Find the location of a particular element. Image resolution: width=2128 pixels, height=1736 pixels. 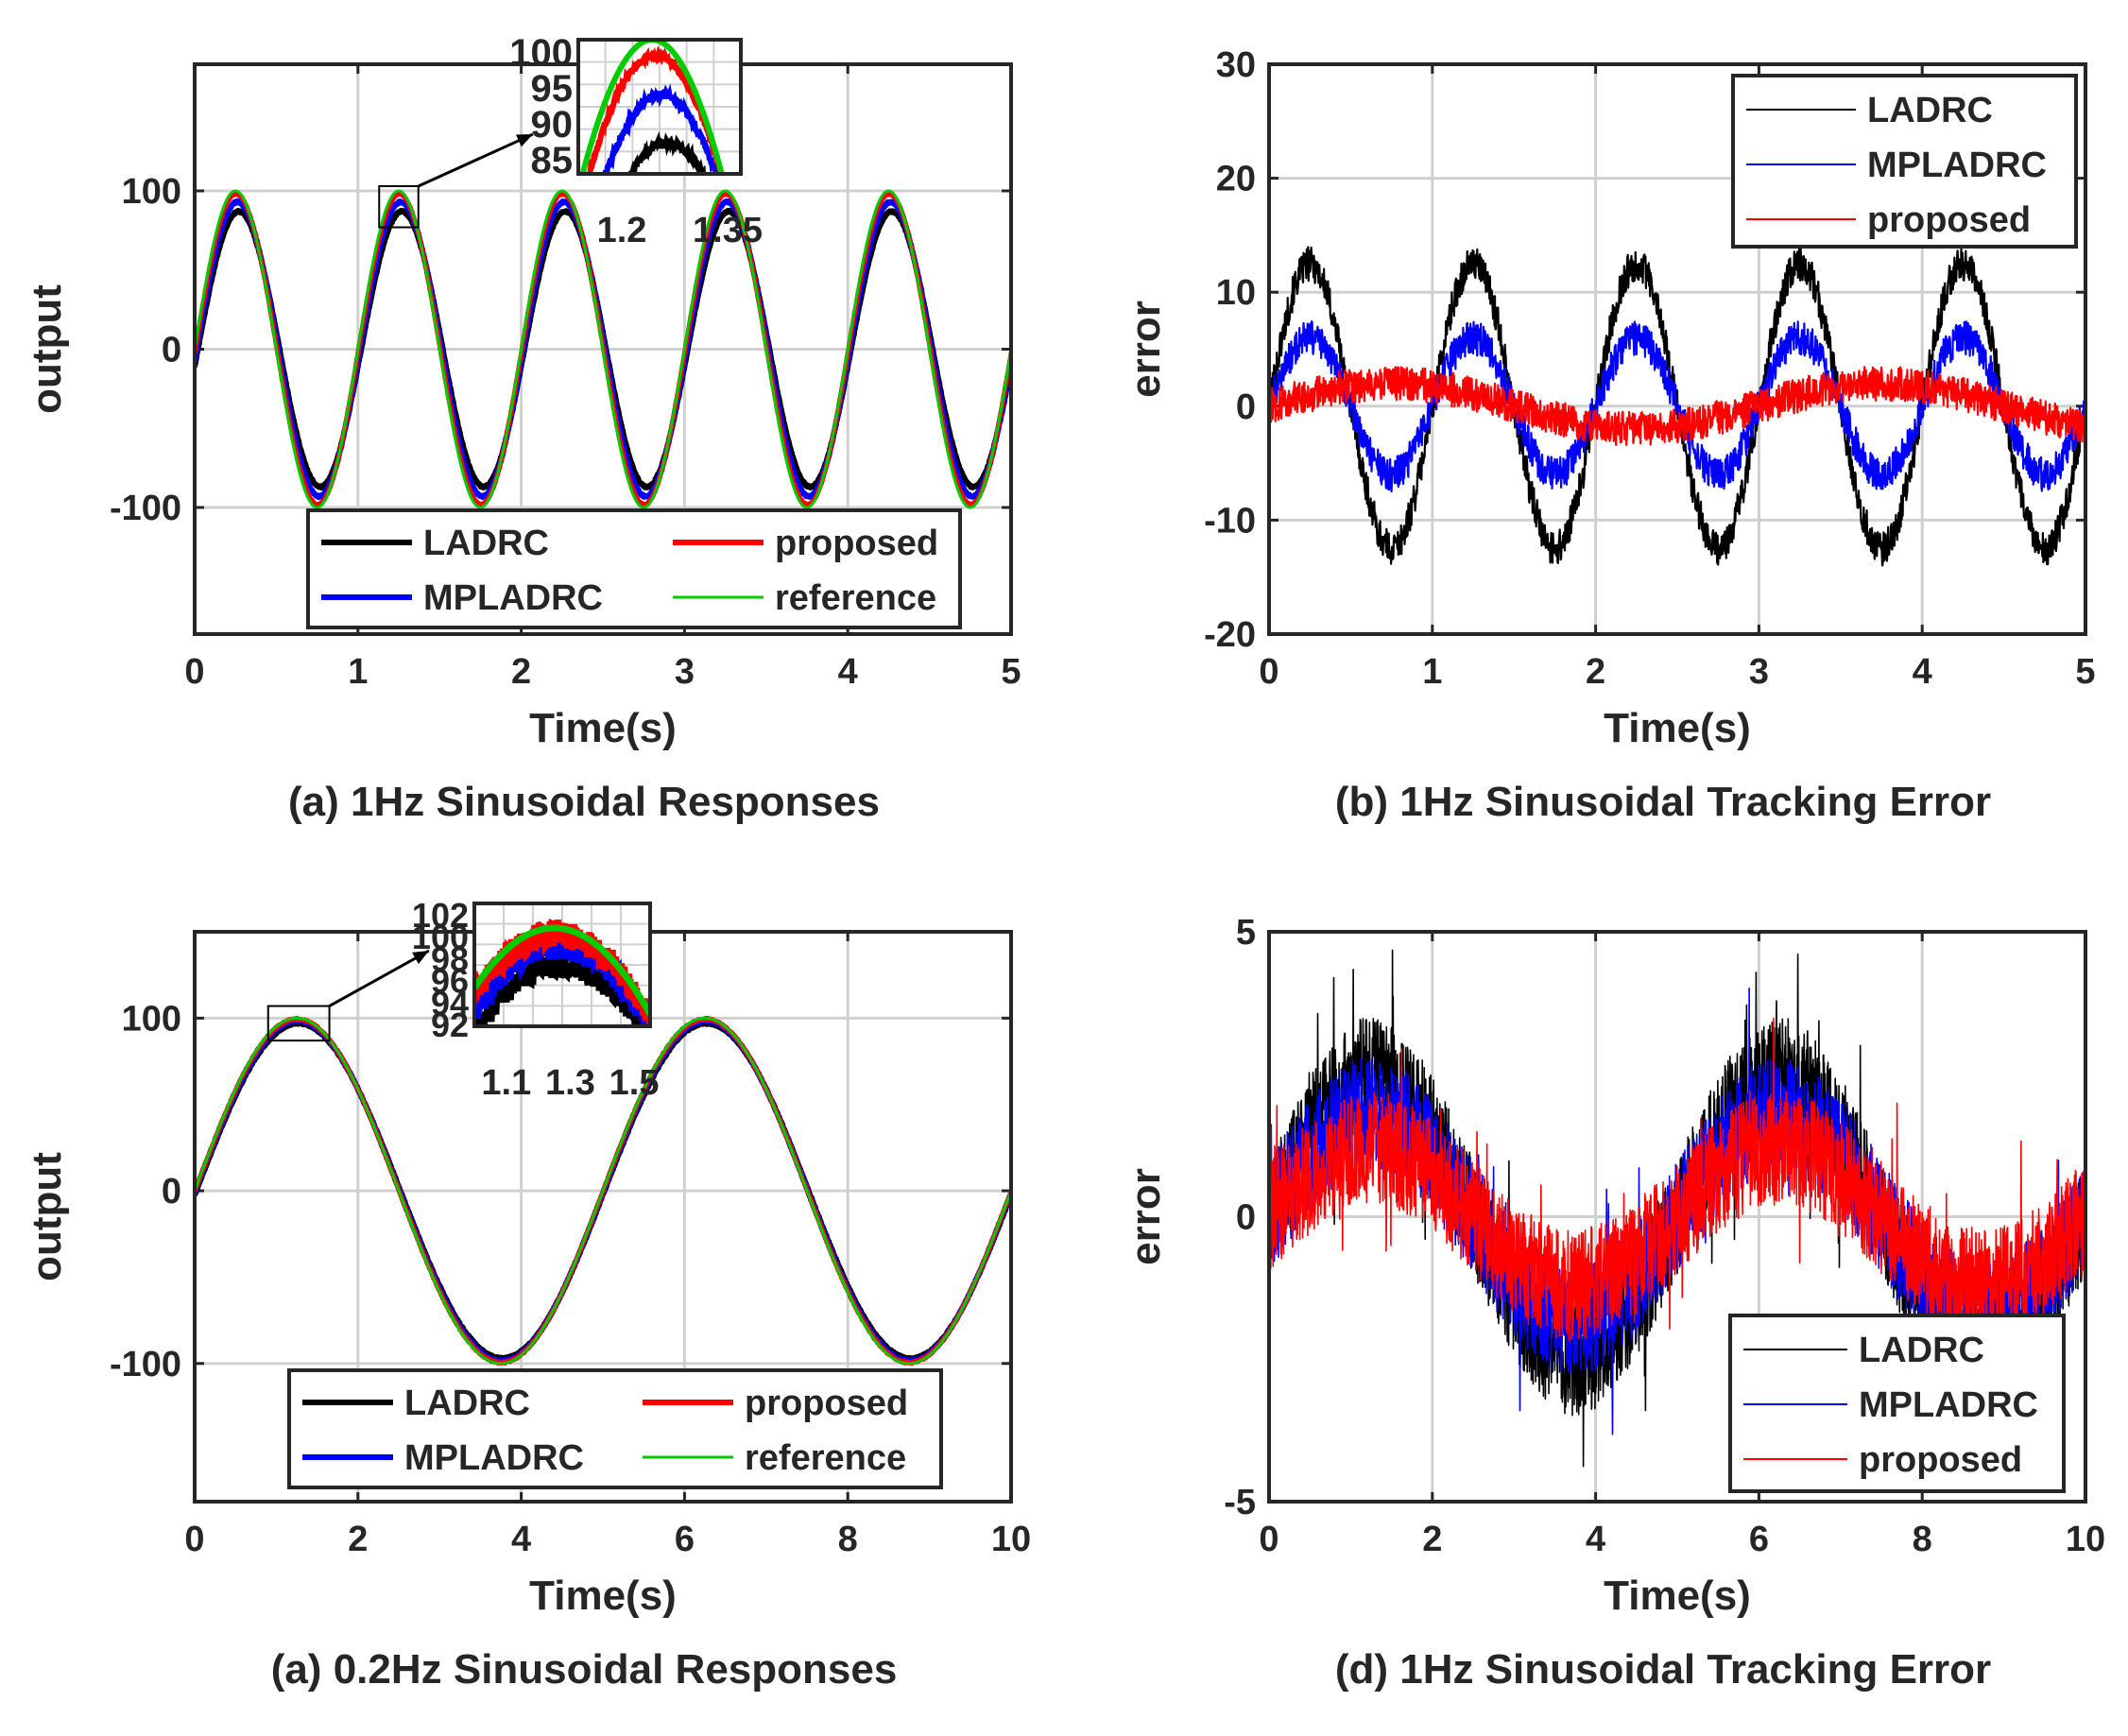

inset-x-tick-label: 1.35 is located at coordinates (728, 230).